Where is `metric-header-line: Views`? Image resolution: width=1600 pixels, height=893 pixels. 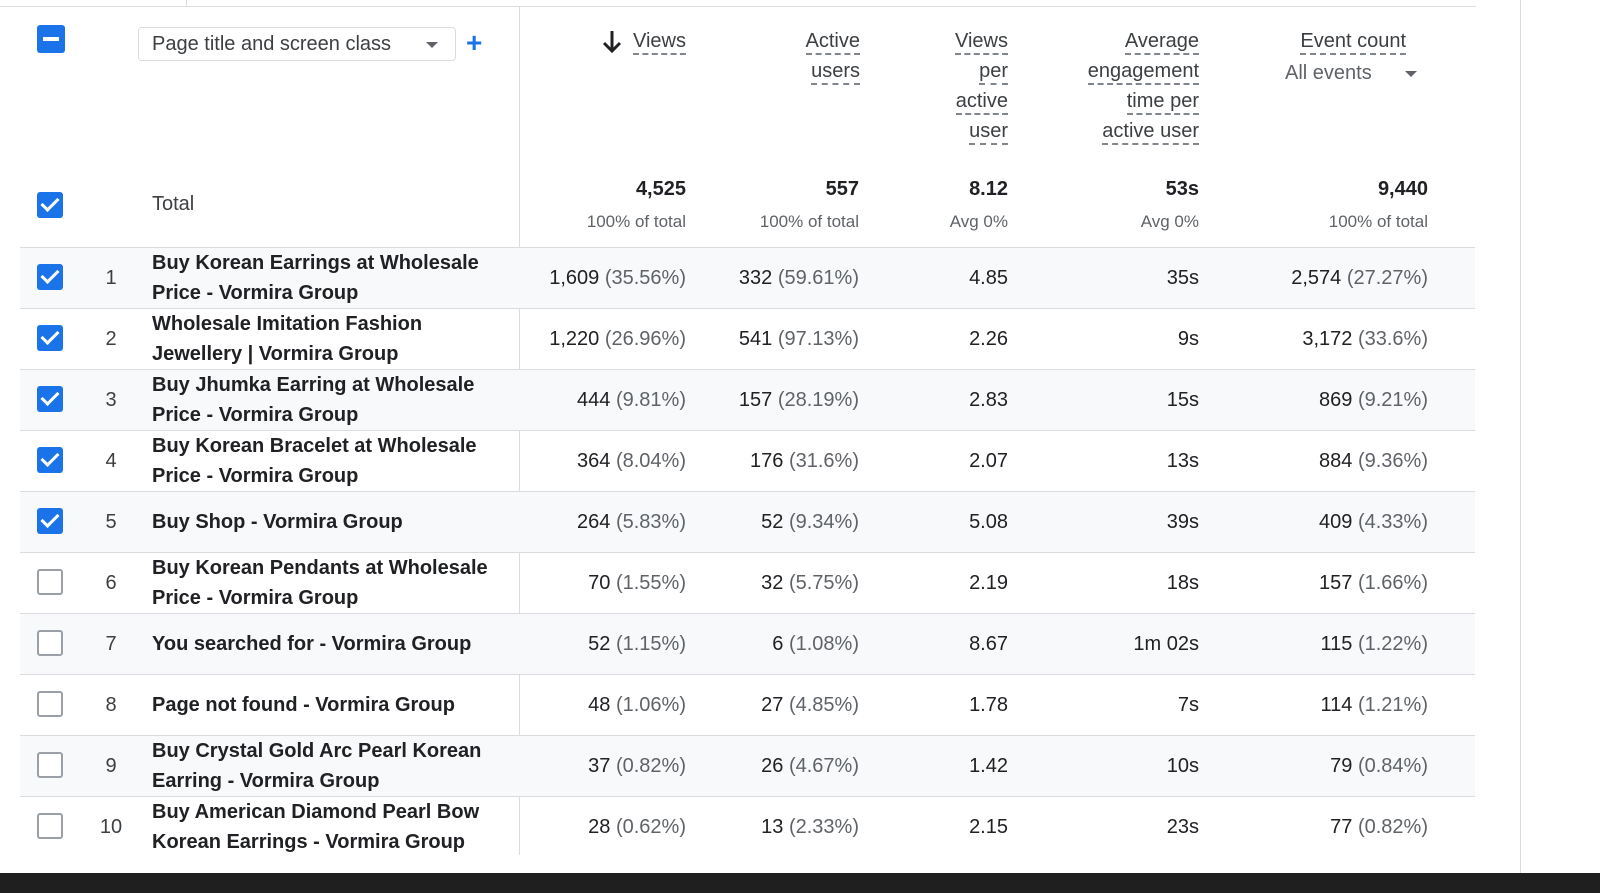 metric-header-line: Views is located at coordinates (633, 43).